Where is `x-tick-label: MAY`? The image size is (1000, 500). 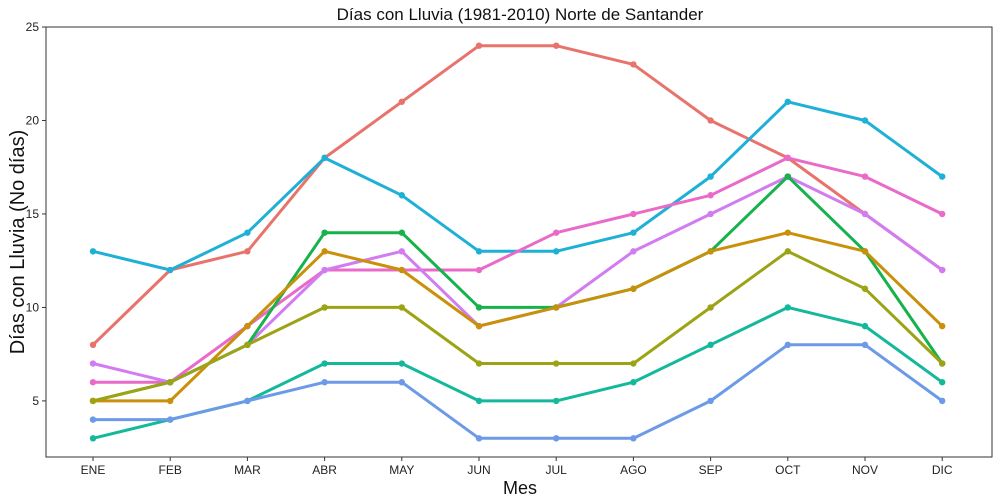
x-tick-label: MAY is located at coordinates (401, 470).